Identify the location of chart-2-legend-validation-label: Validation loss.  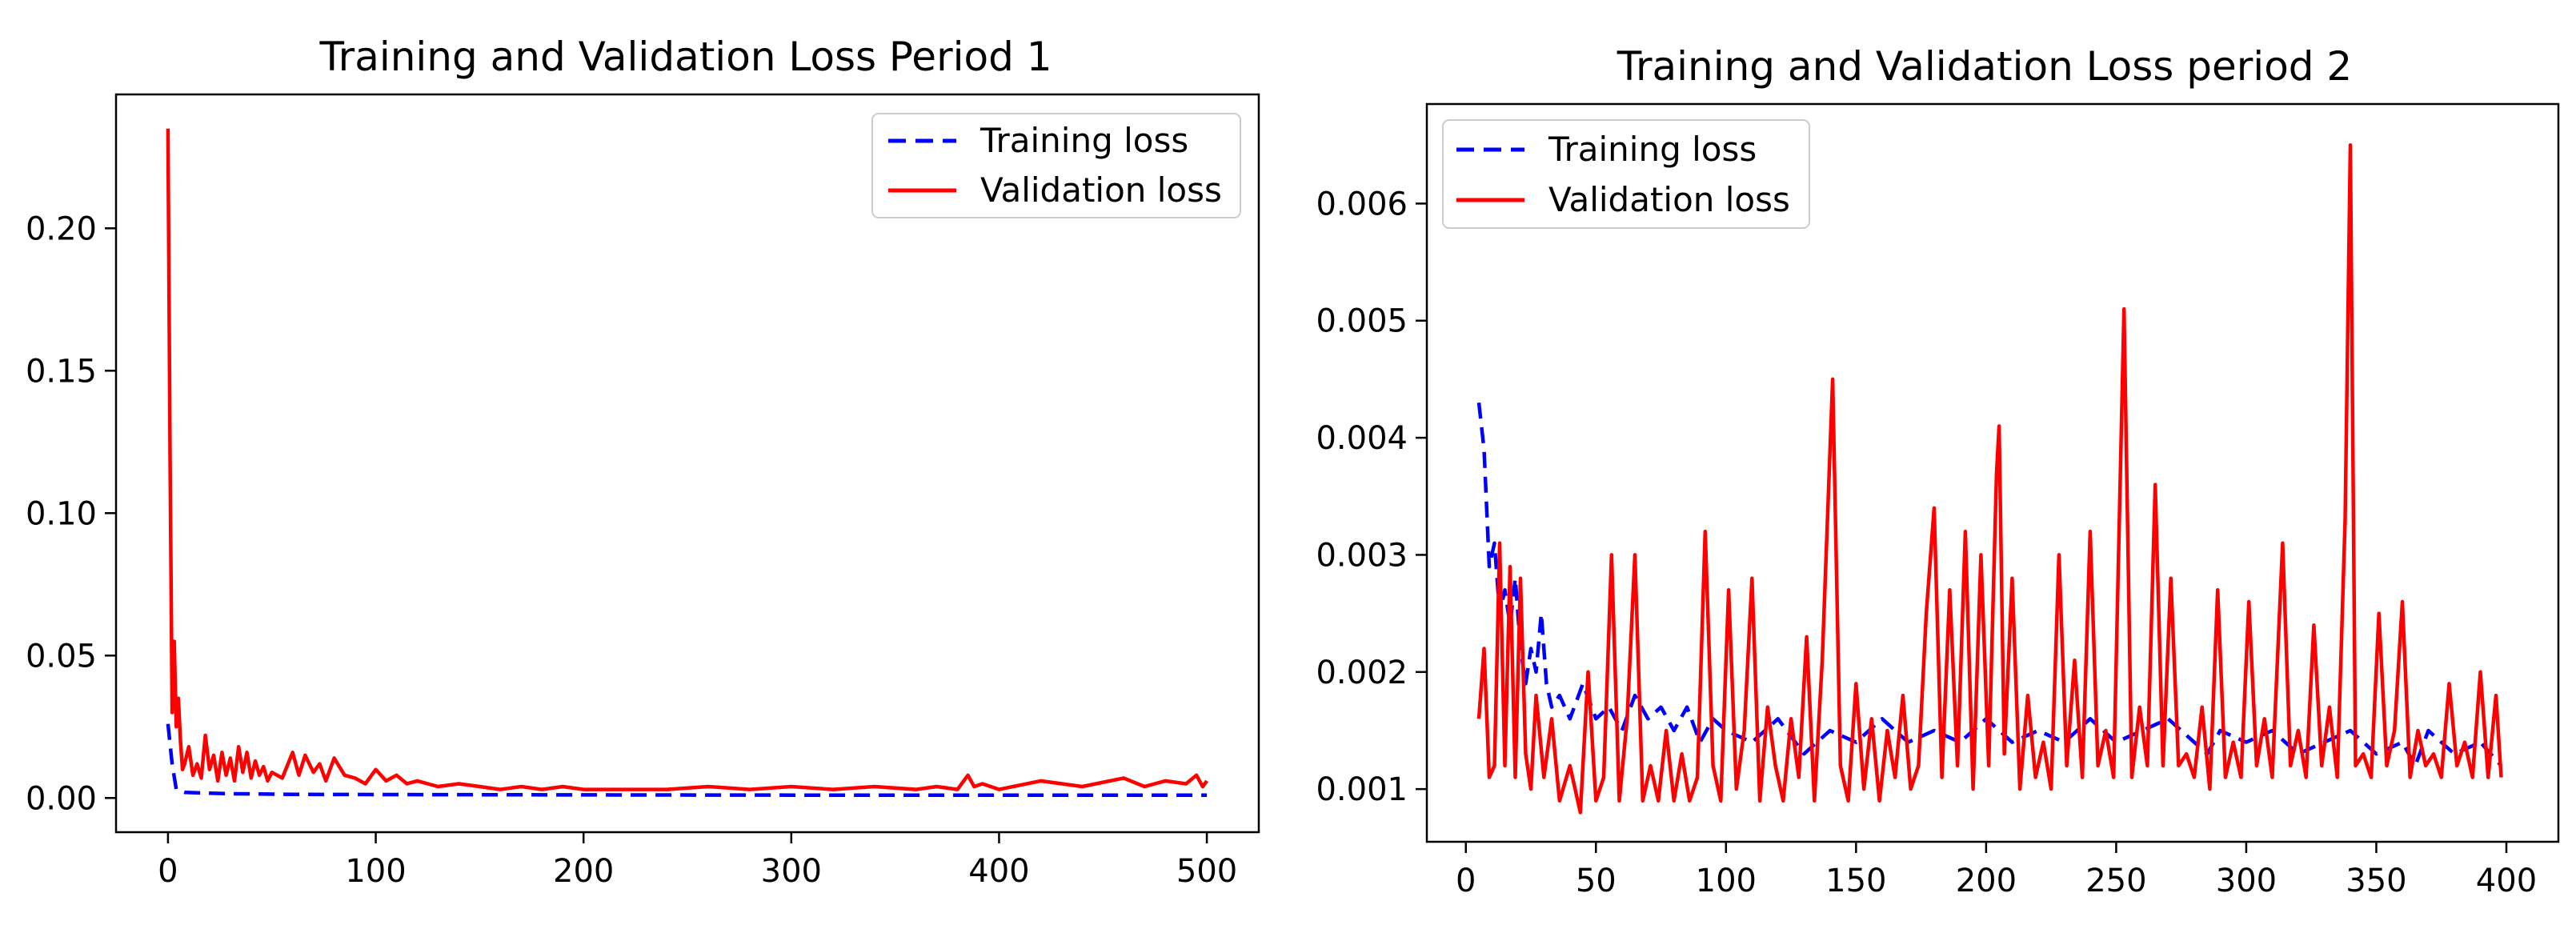
(1669, 199).